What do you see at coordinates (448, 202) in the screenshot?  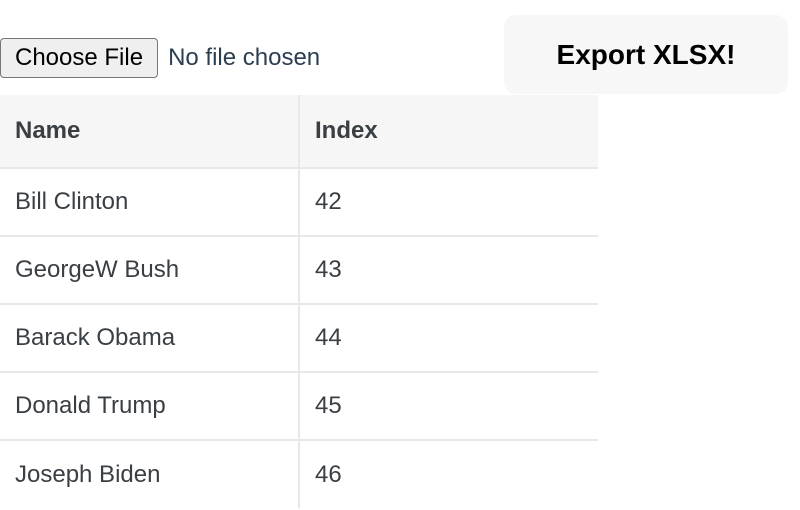 I see `cell-index: 42` at bounding box center [448, 202].